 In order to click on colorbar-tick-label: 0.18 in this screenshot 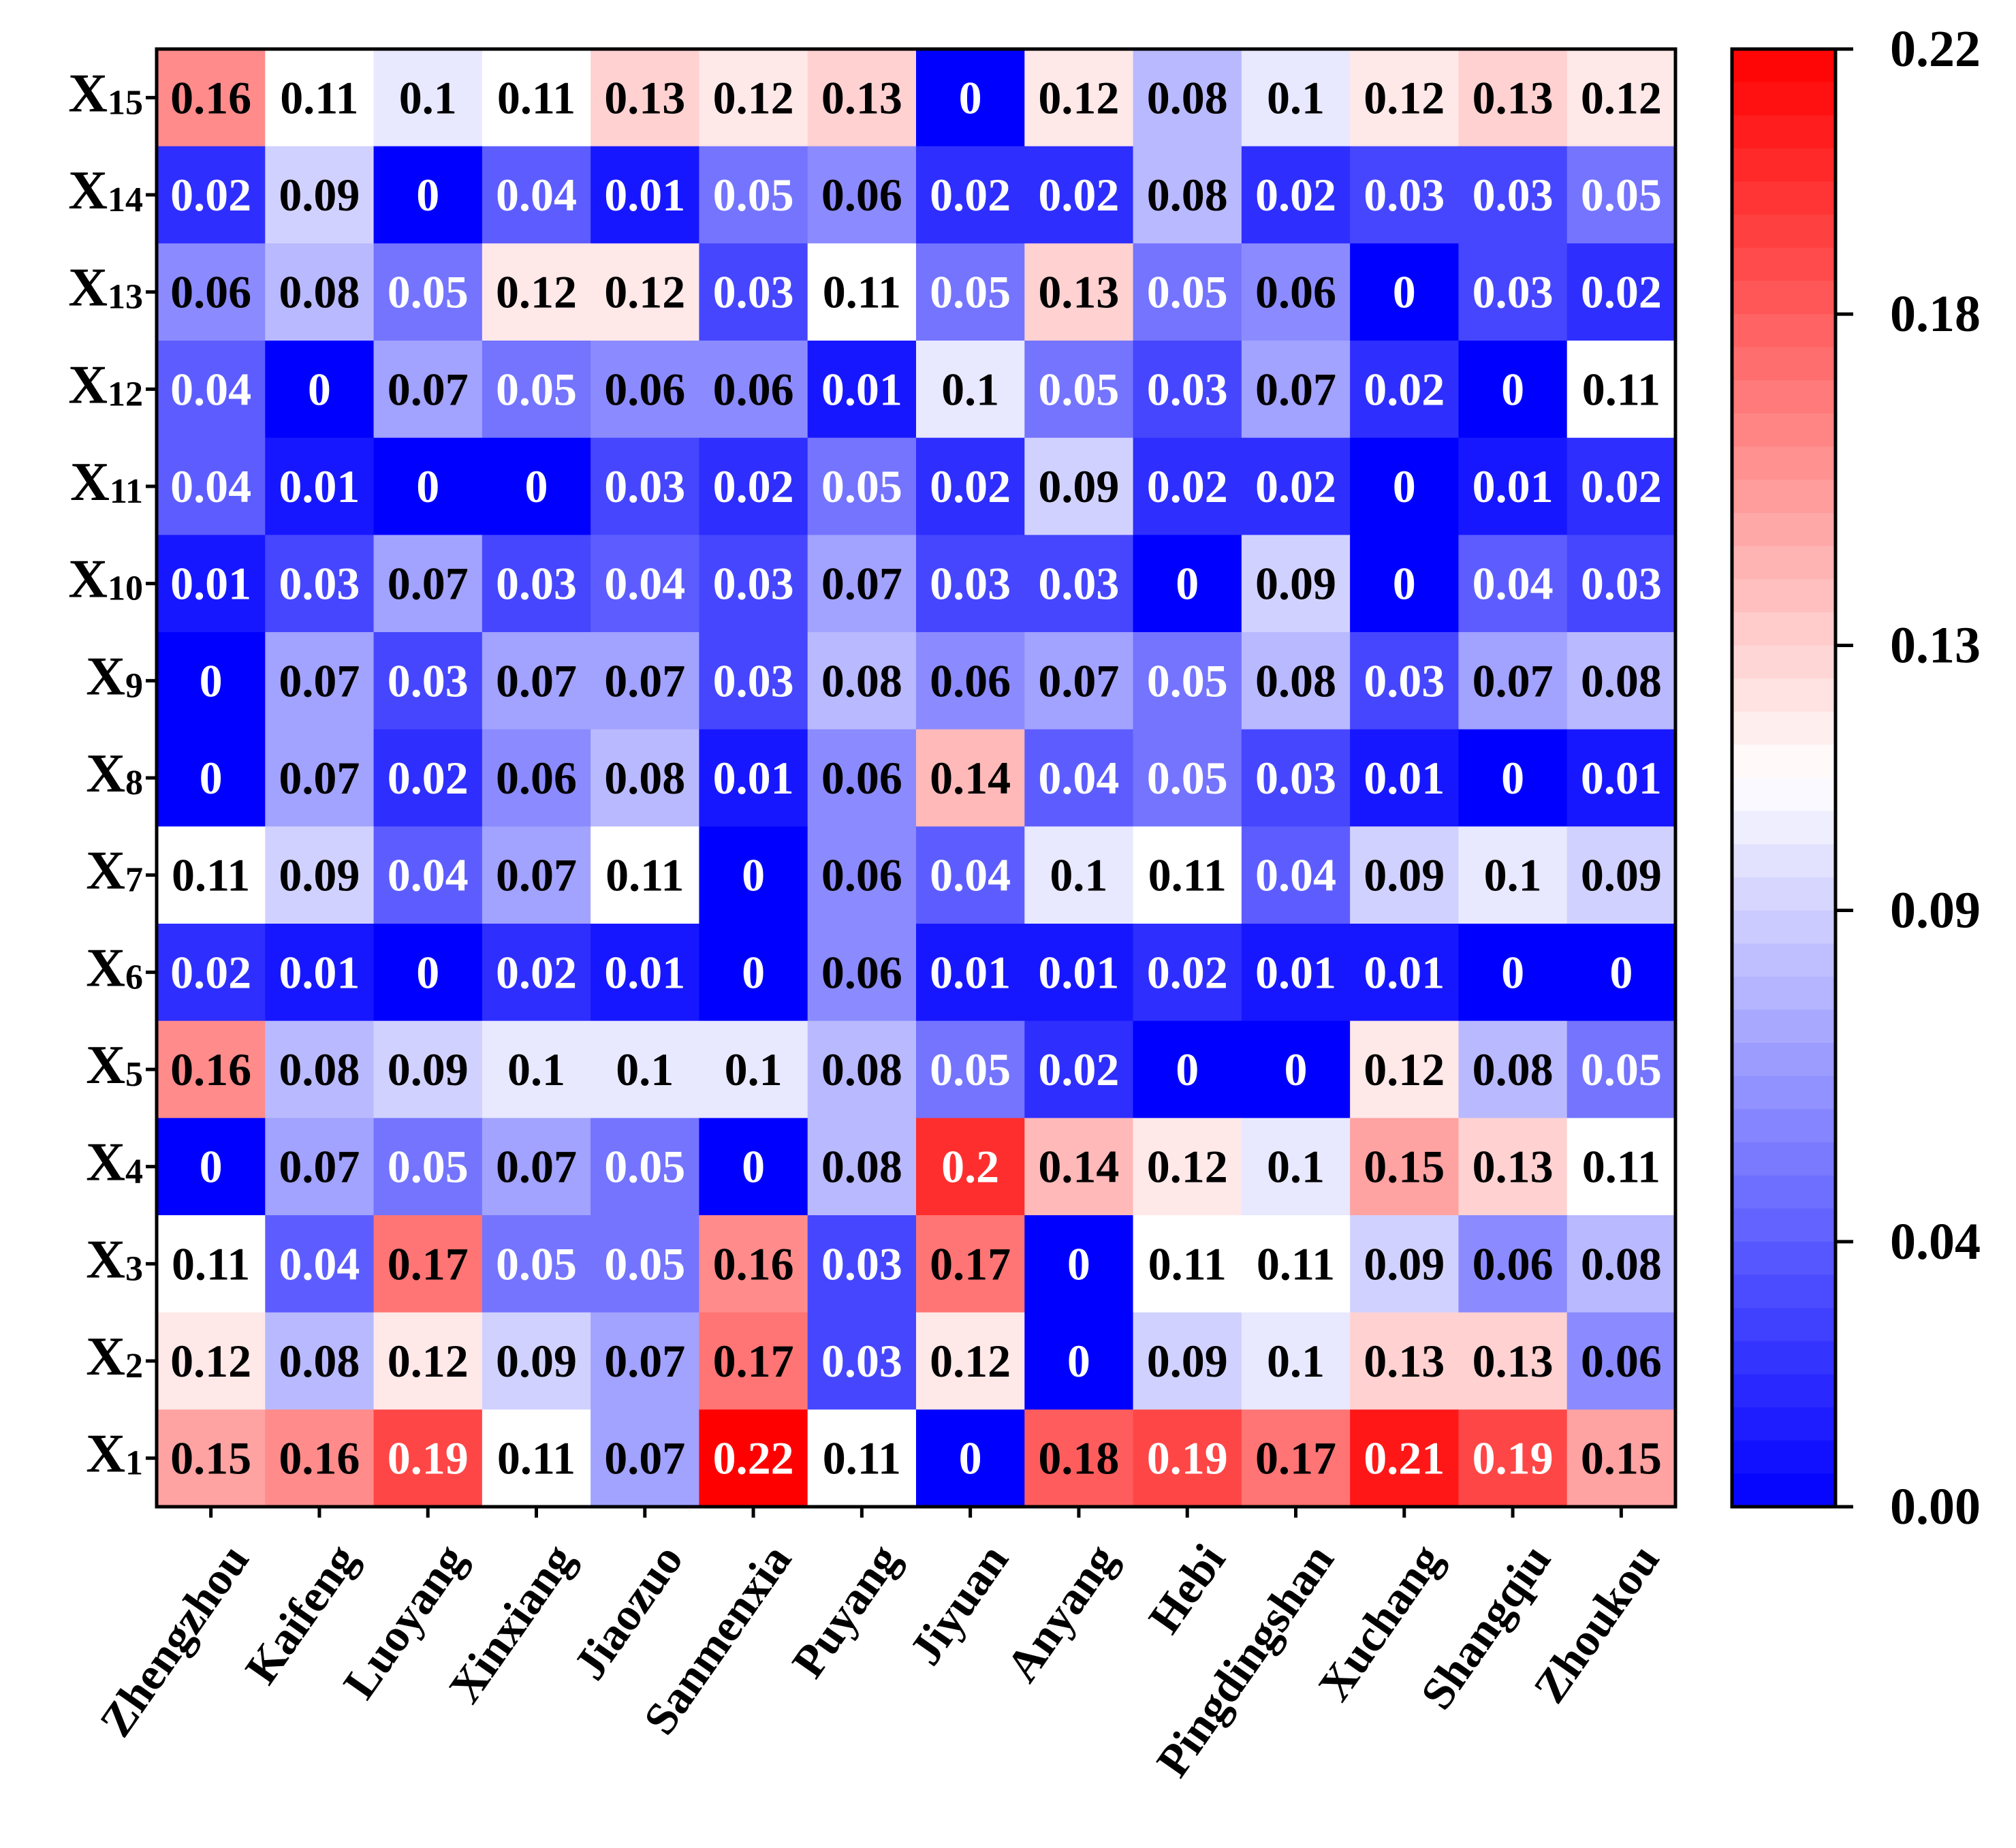, I will do `click(1935, 314)`.